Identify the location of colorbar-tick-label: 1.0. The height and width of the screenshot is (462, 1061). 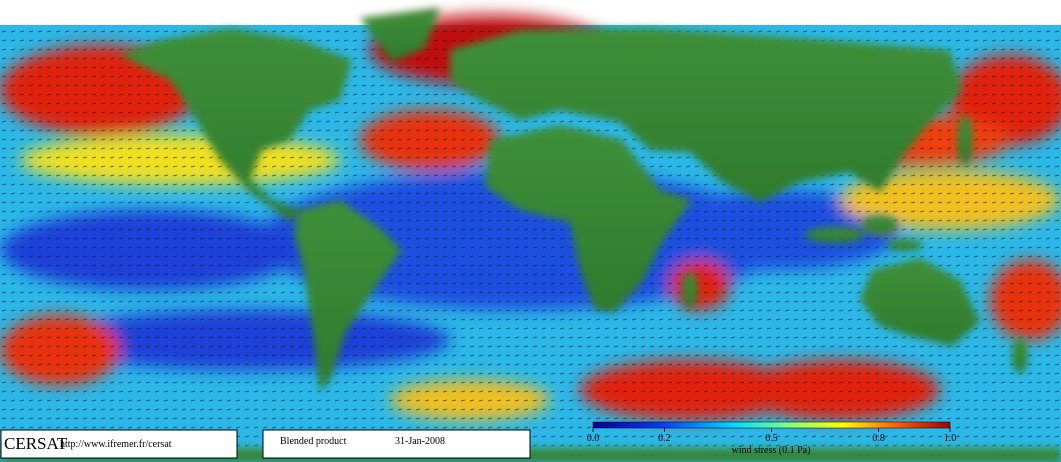
(950, 438).